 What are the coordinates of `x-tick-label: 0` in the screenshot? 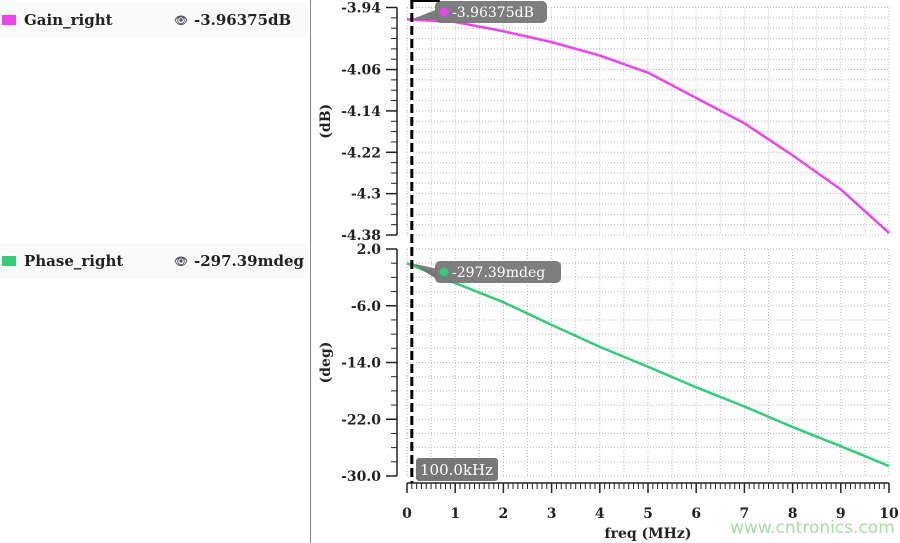 It's located at (407, 514).